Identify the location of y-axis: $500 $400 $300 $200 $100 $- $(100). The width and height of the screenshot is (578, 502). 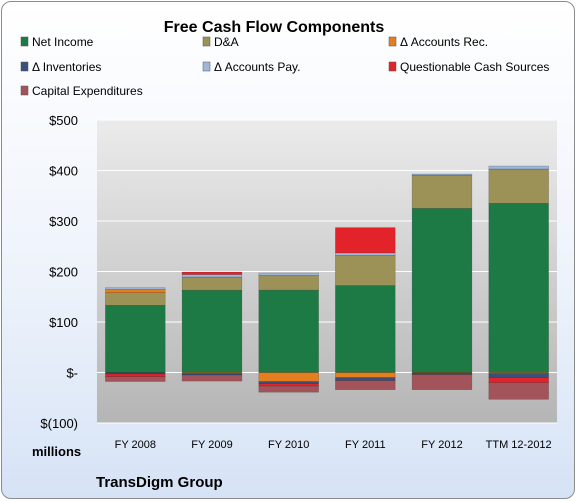
(59, 272).